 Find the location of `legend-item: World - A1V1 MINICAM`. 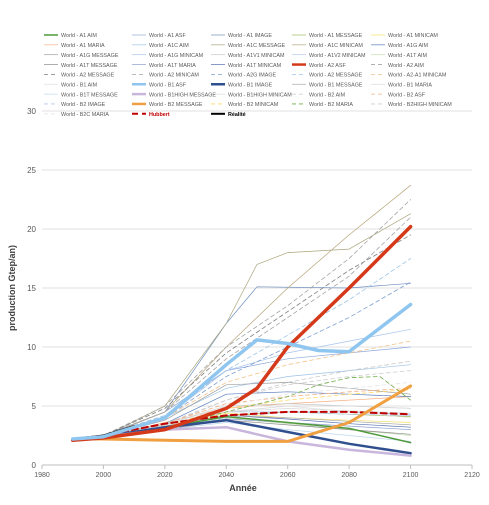

legend-item: World - A1V1 MINICAM is located at coordinates (248, 56).